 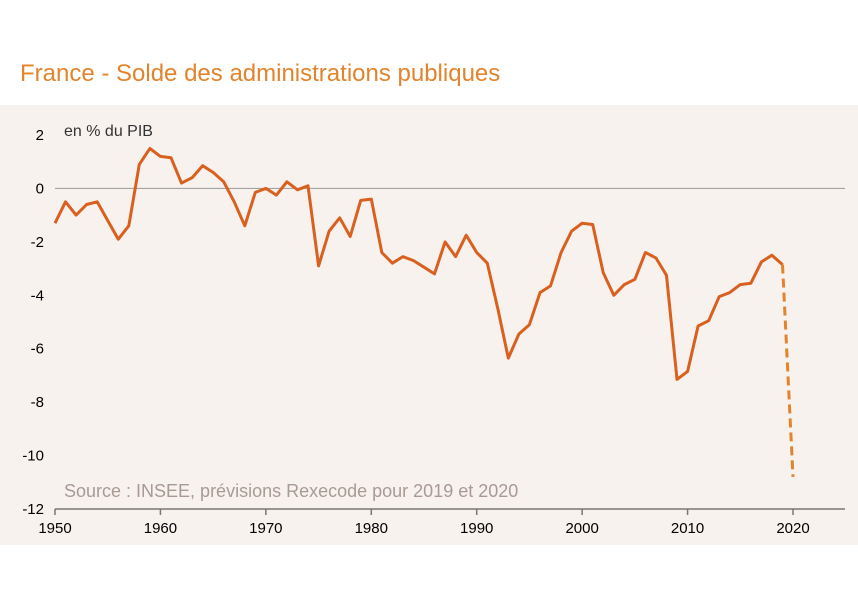 What do you see at coordinates (37, 349) in the screenshot?
I see `y-tick-label: -6` at bounding box center [37, 349].